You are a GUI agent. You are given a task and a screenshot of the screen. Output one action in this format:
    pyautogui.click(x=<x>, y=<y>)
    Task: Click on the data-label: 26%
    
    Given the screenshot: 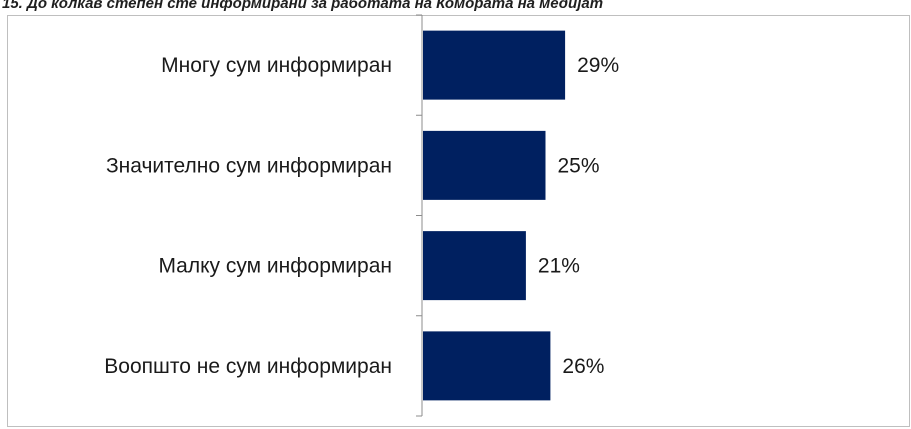 What is the action you would take?
    pyautogui.click(x=583, y=366)
    